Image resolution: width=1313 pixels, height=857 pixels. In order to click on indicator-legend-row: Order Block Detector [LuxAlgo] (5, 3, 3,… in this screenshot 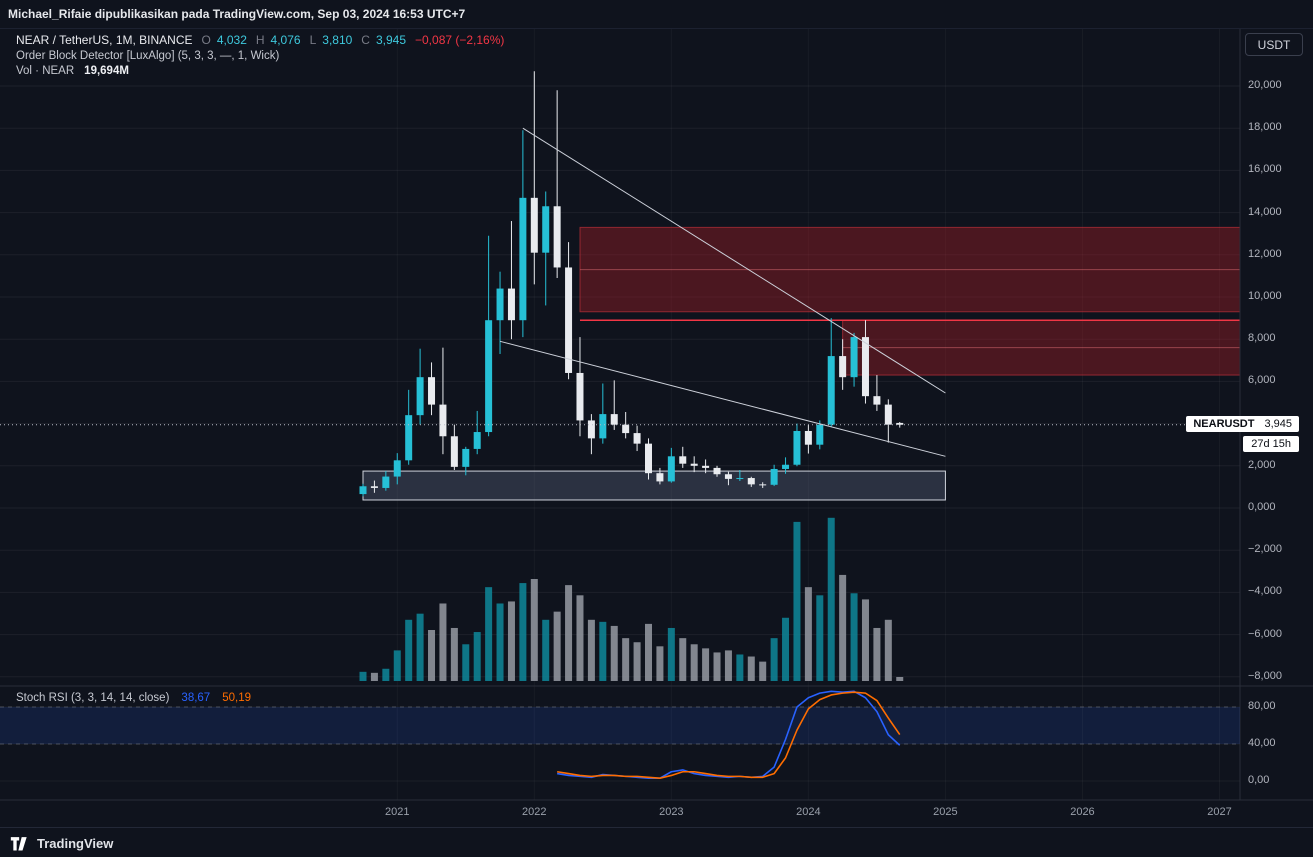, I will do `click(260, 56)`.